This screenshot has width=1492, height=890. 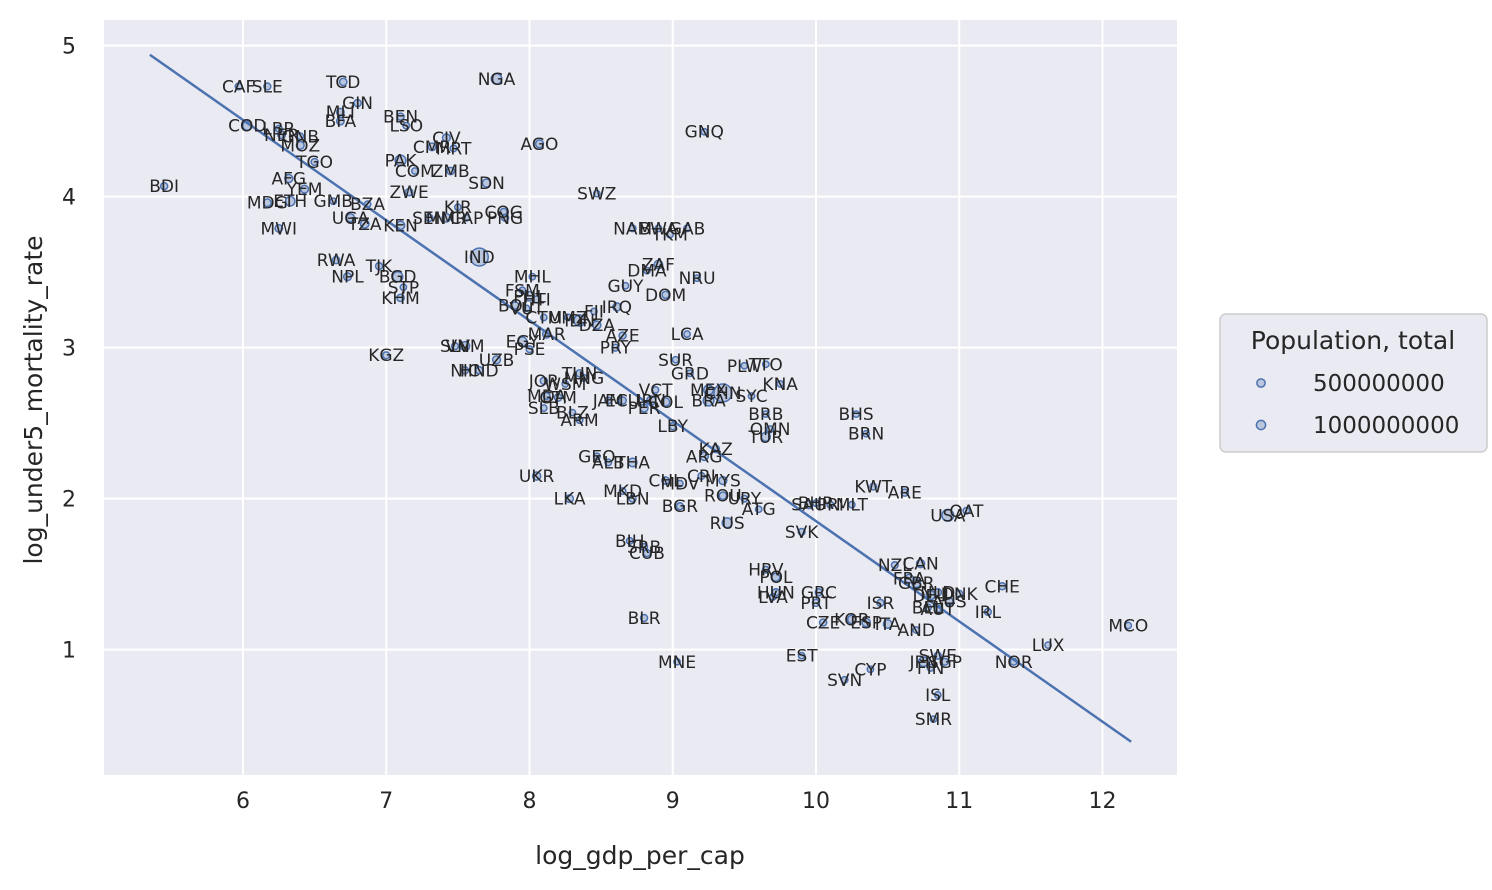 I want to click on point-label: KHM, so click(x=400, y=299).